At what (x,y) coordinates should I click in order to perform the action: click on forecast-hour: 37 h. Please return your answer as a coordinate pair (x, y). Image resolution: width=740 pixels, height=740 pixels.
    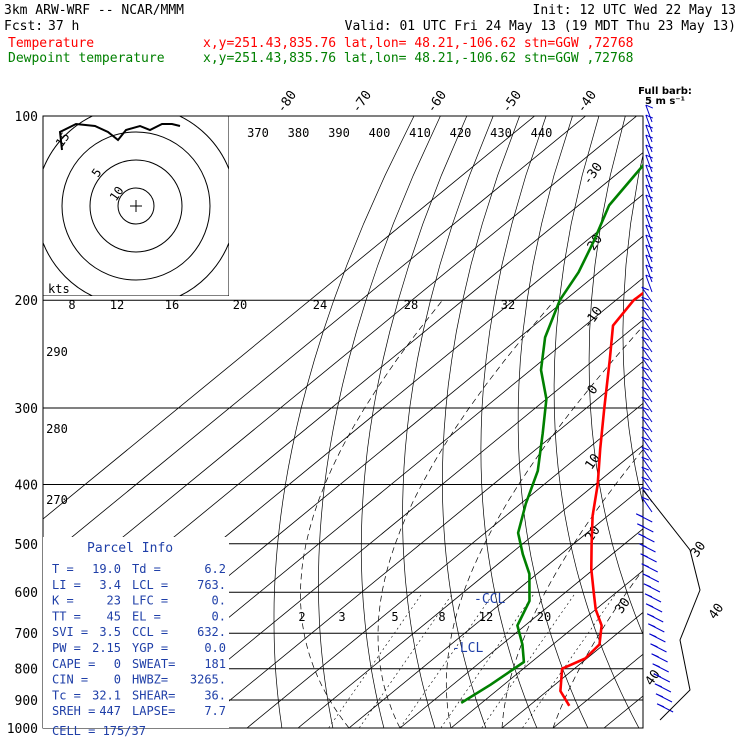
    Looking at the image, I should click on (63, 26).